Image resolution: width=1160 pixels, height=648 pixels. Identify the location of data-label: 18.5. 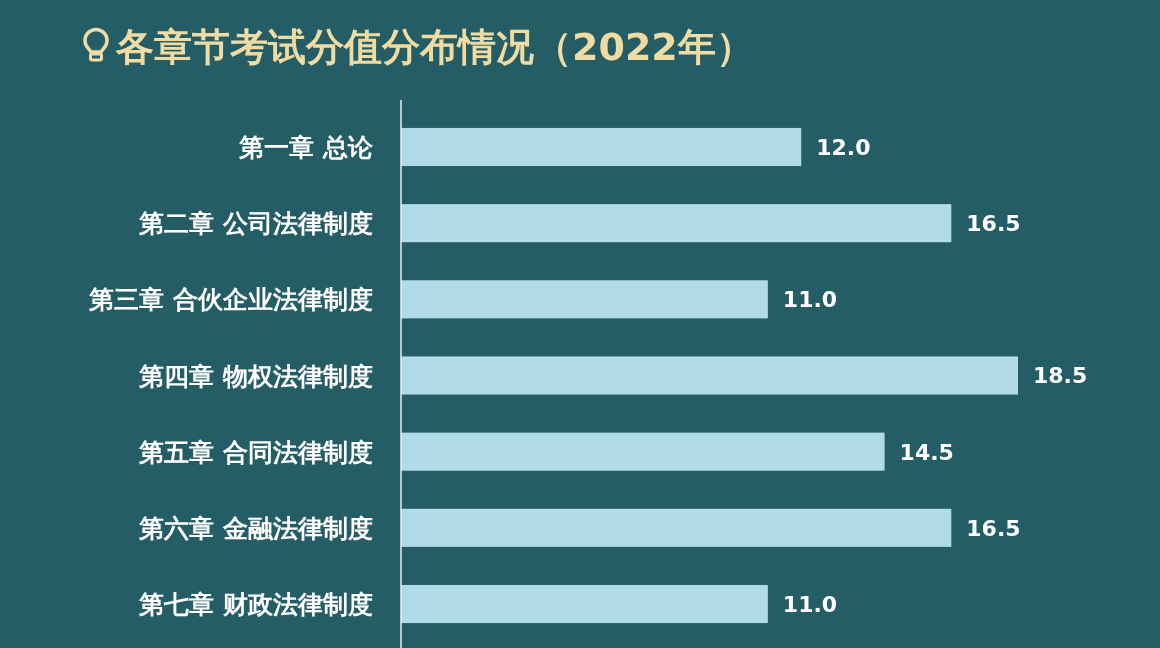
(1060, 376).